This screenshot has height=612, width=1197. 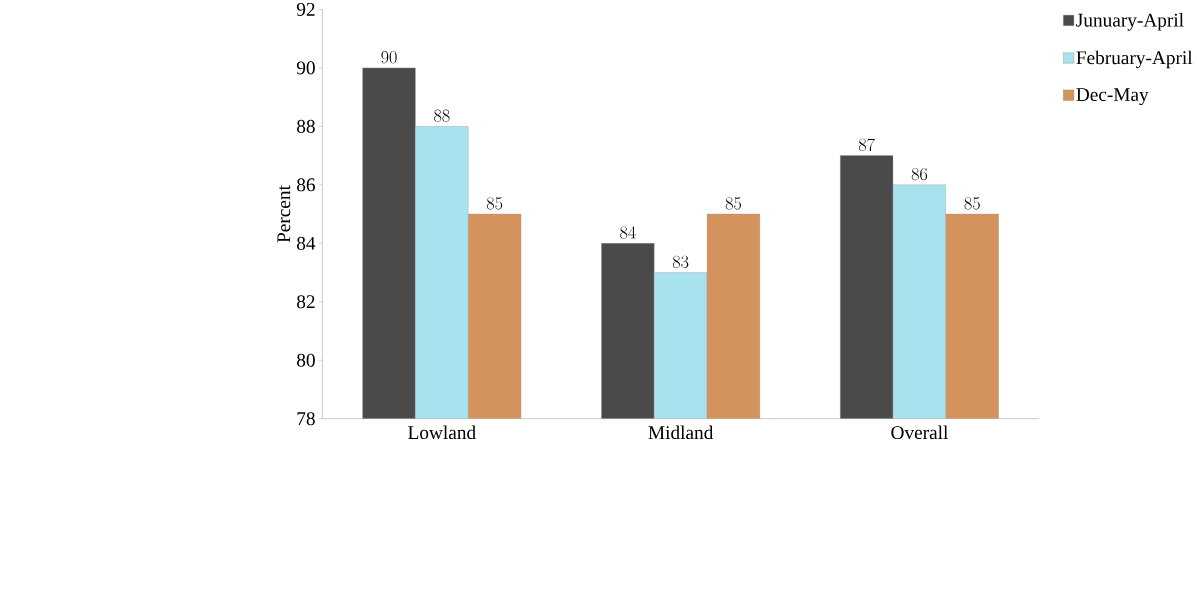 What do you see at coordinates (306, 185) in the screenshot?
I see `y-tick-label: 86` at bounding box center [306, 185].